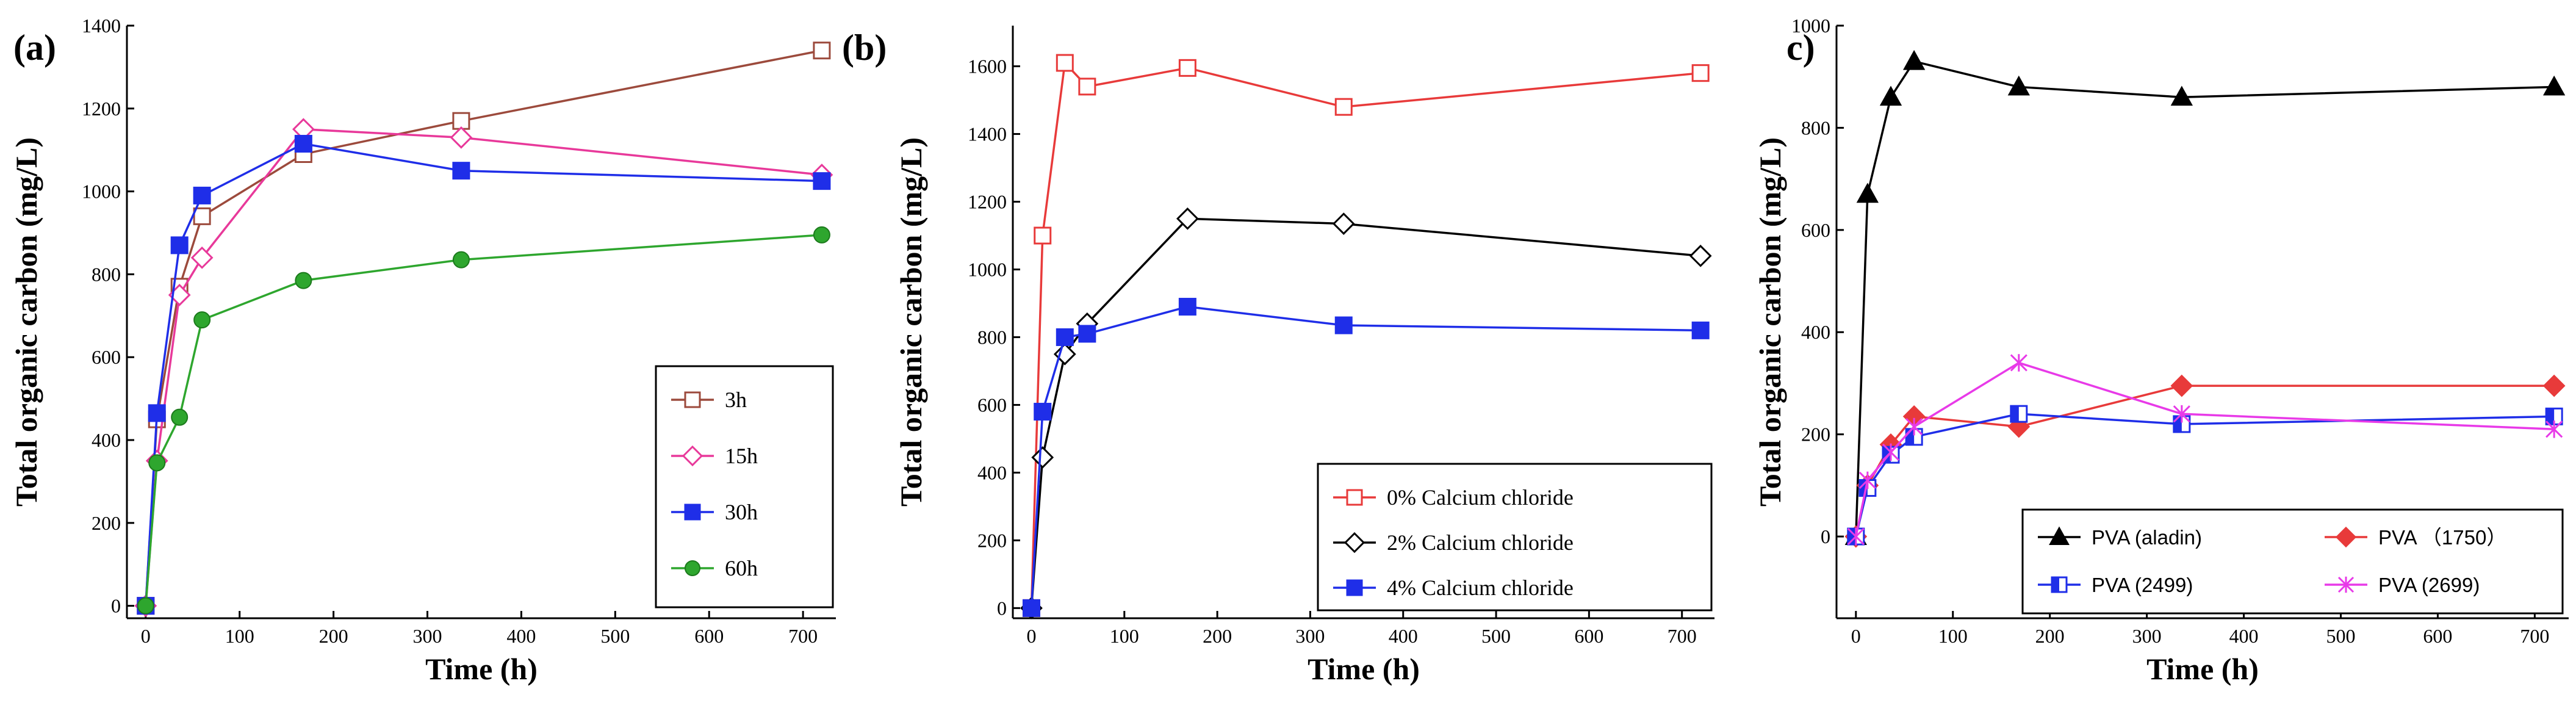 This screenshot has width=2576, height=722. Describe the element at coordinates (1480, 497) in the screenshot. I see `legend-label: 0% Calcium chloride` at that location.